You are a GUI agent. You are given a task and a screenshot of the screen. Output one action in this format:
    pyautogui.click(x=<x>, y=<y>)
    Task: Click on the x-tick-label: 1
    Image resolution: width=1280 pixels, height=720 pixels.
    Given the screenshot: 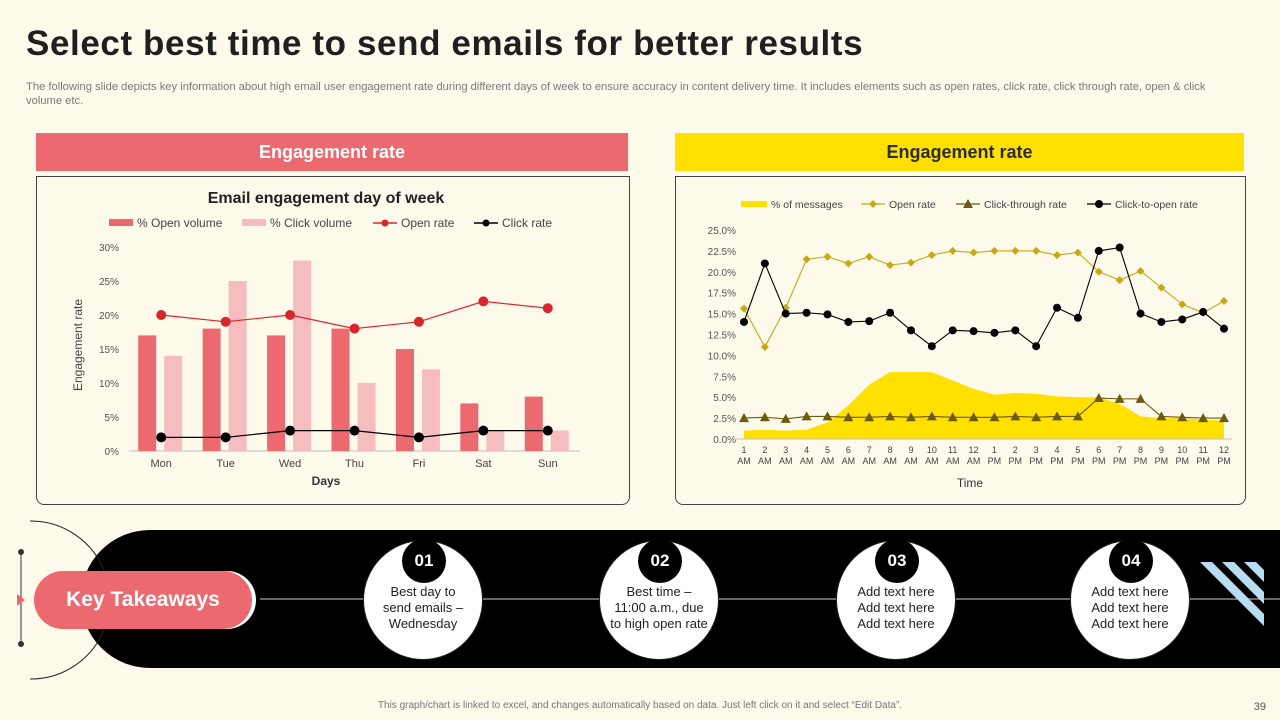 What is the action you would take?
    pyautogui.click(x=994, y=450)
    